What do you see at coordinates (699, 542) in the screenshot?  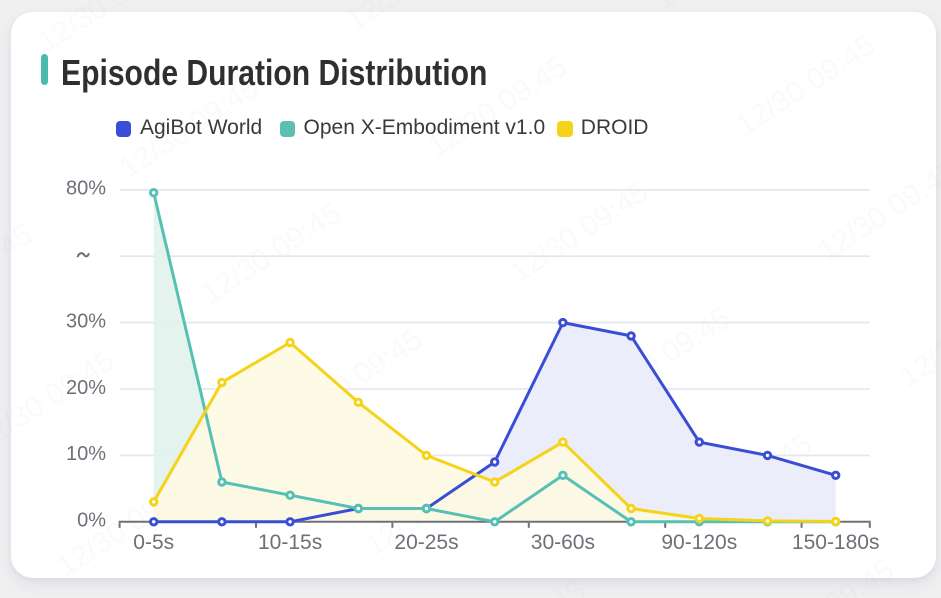 I see `svg-text: 90-120s` at bounding box center [699, 542].